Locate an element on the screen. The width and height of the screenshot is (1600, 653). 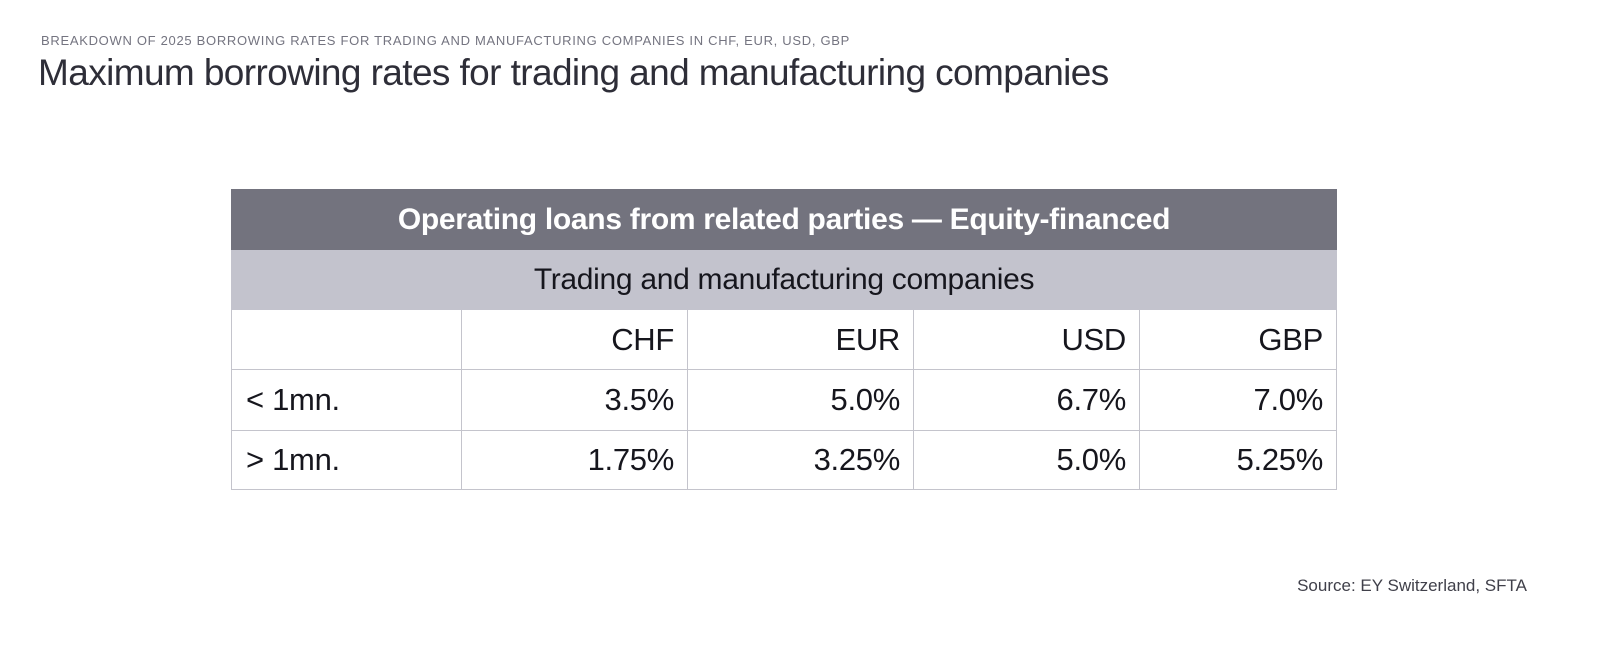
table-subtitle-bar: Trading and manufacturing companies is located at coordinates (784, 280).